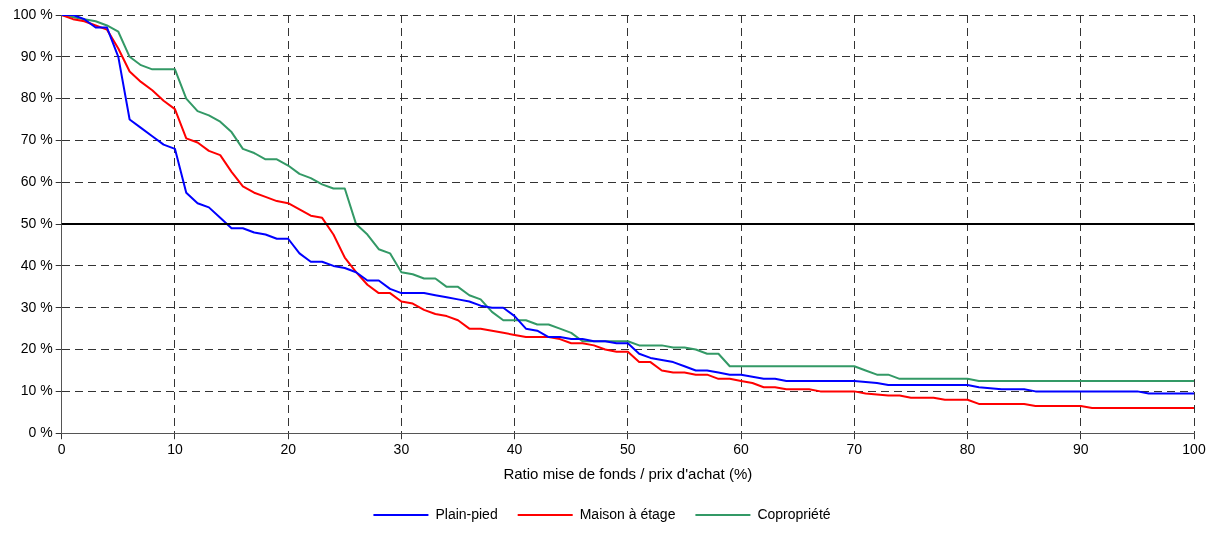  Describe the element at coordinates (36, 181) in the screenshot. I see `y-tick-label: 60 %` at that location.